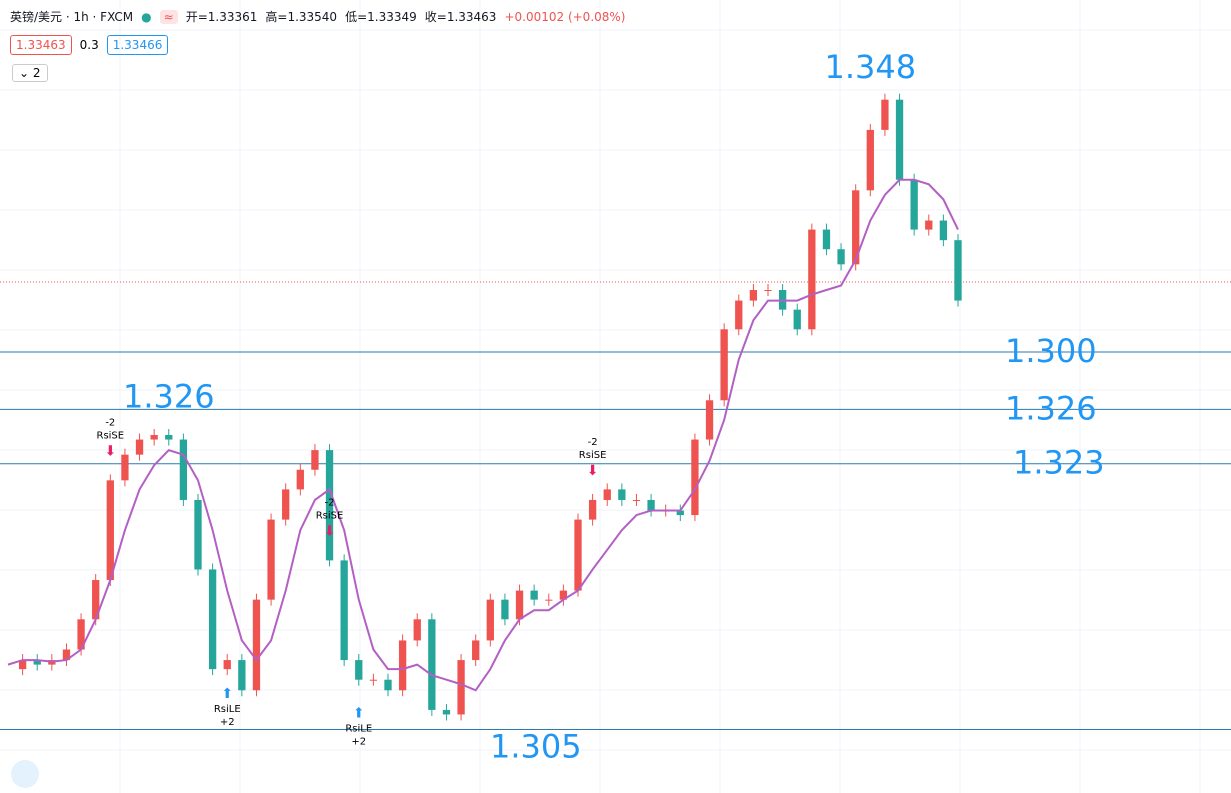 Image resolution: width=1231 pixels, height=793 pixels. I want to click on spread: 0.3, so click(89, 45).